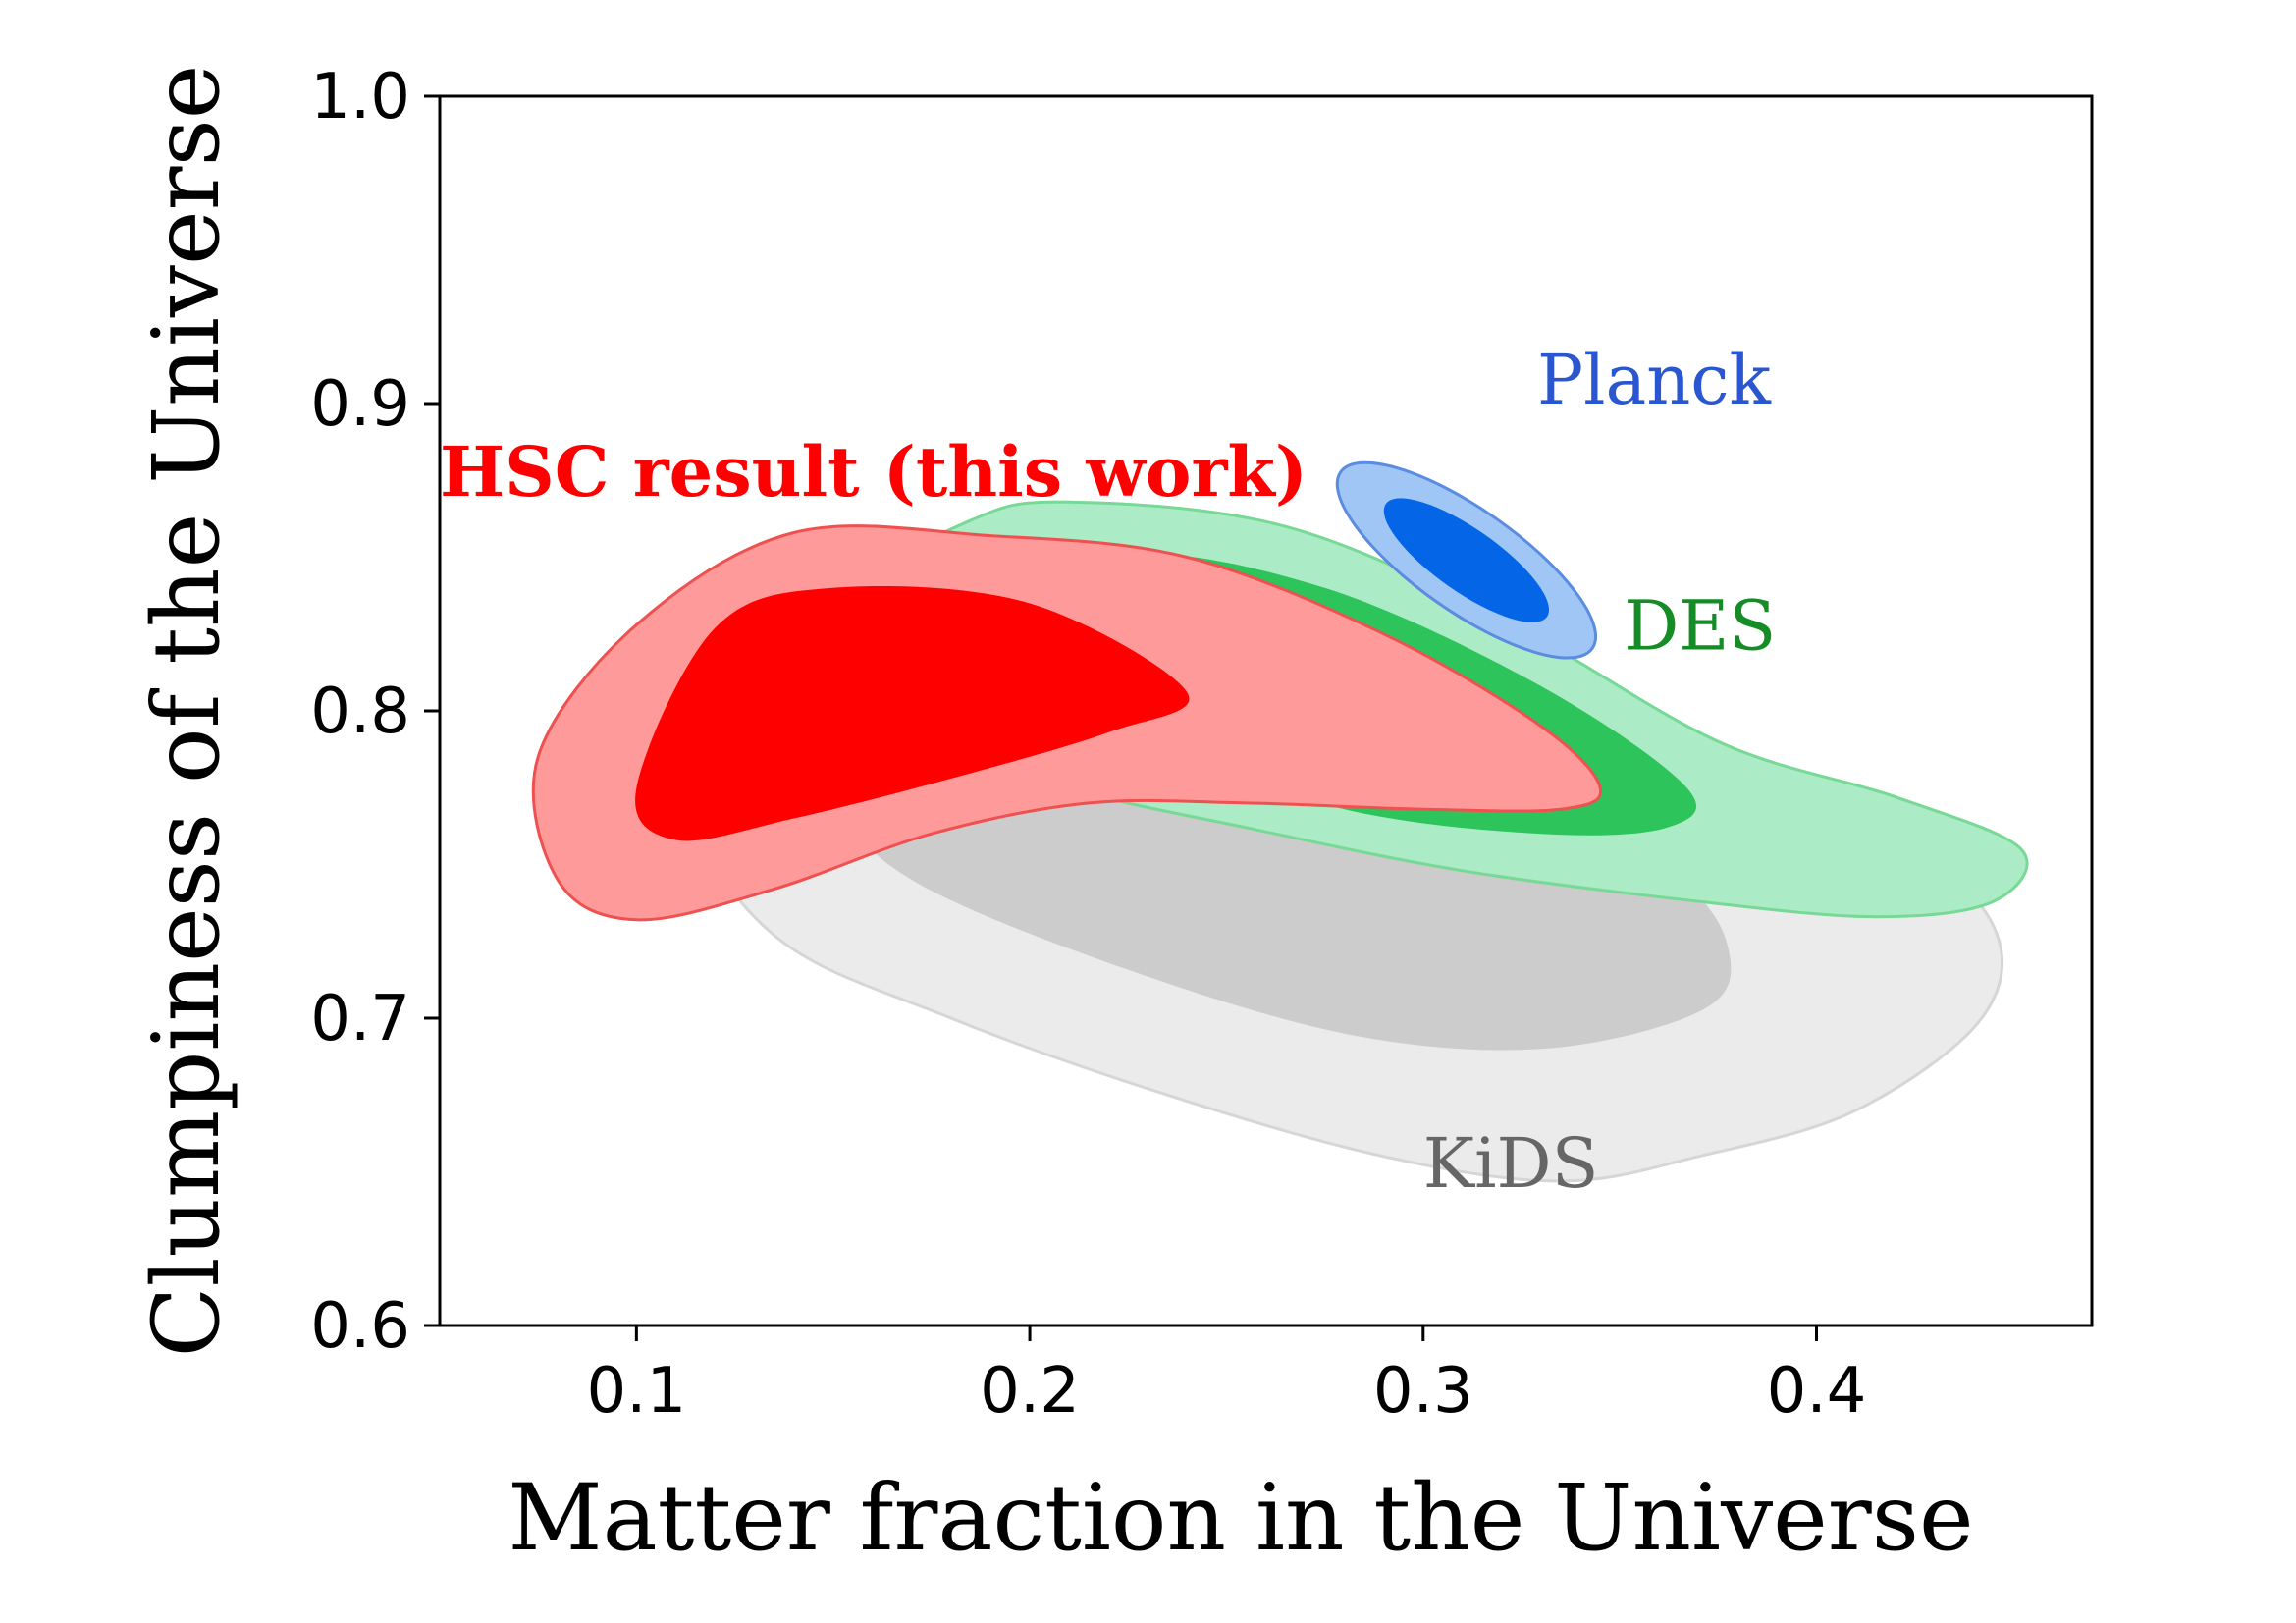 Image resolution: width=2296 pixels, height=1623 pixels. I want to click on x-axis-title: Matter fraction in the Universe, so click(1240, 1518).